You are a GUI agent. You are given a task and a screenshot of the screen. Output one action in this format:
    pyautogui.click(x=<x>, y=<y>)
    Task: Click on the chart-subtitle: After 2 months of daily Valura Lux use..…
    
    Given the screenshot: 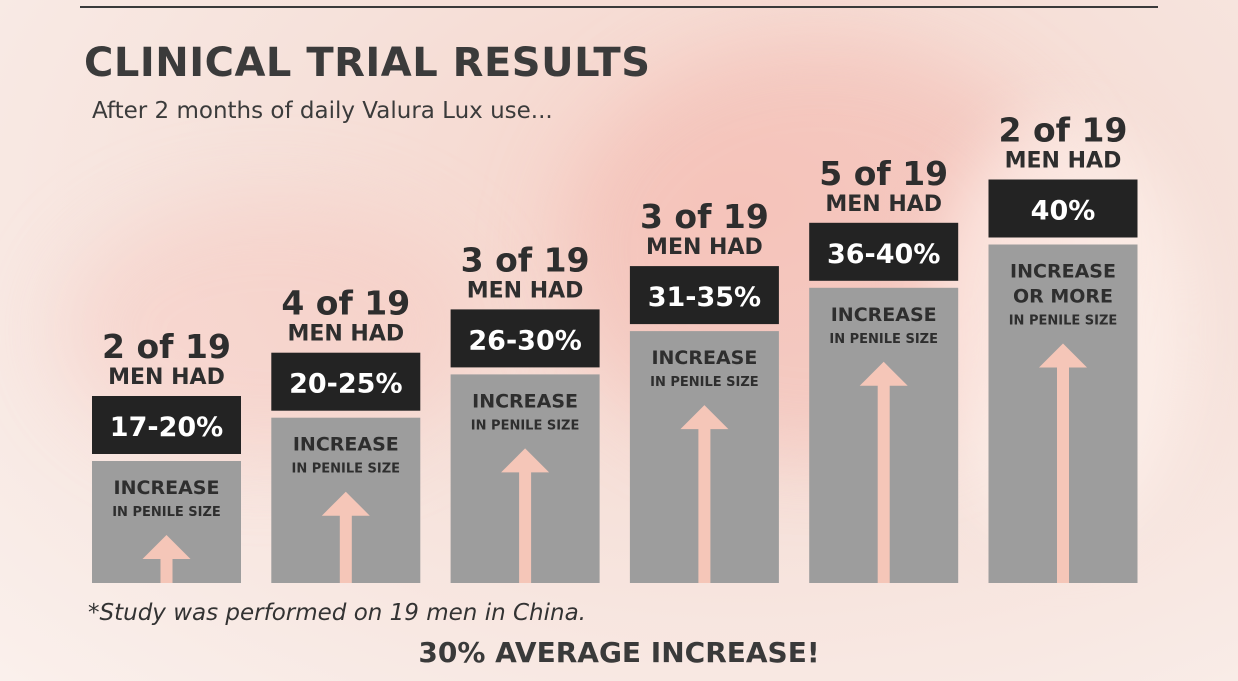 What is the action you would take?
    pyautogui.click(x=322, y=111)
    